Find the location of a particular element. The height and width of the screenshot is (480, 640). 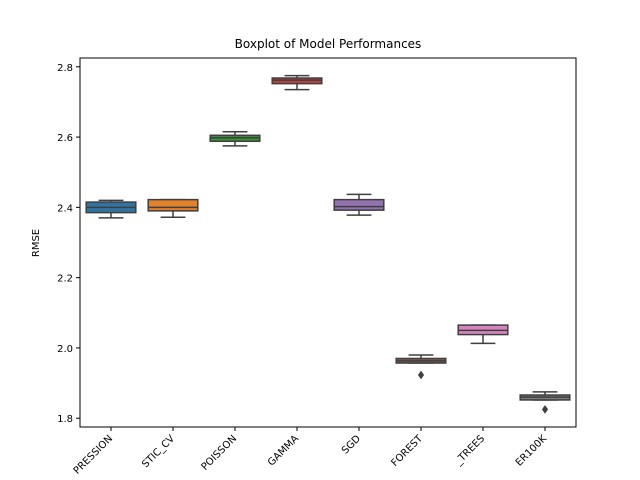

chart-title: Boxplot of Model Performances is located at coordinates (328, 44).